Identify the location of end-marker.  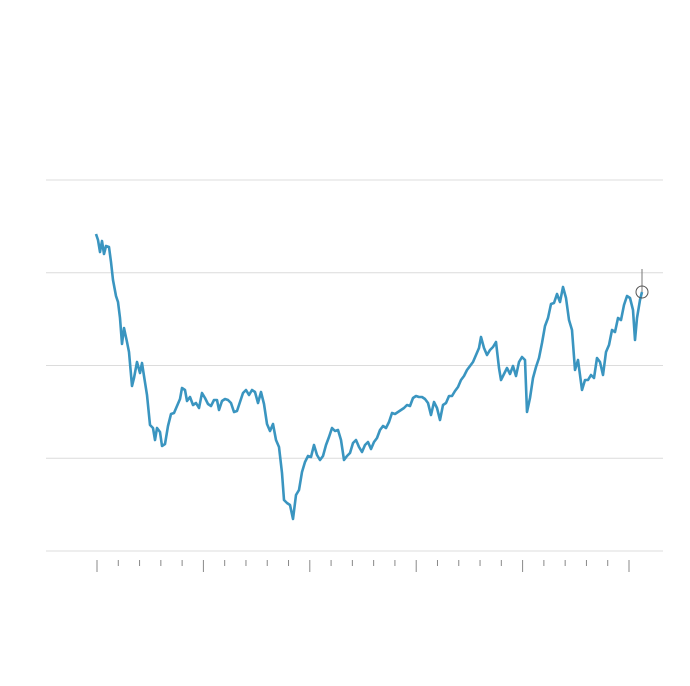
(642, 292).